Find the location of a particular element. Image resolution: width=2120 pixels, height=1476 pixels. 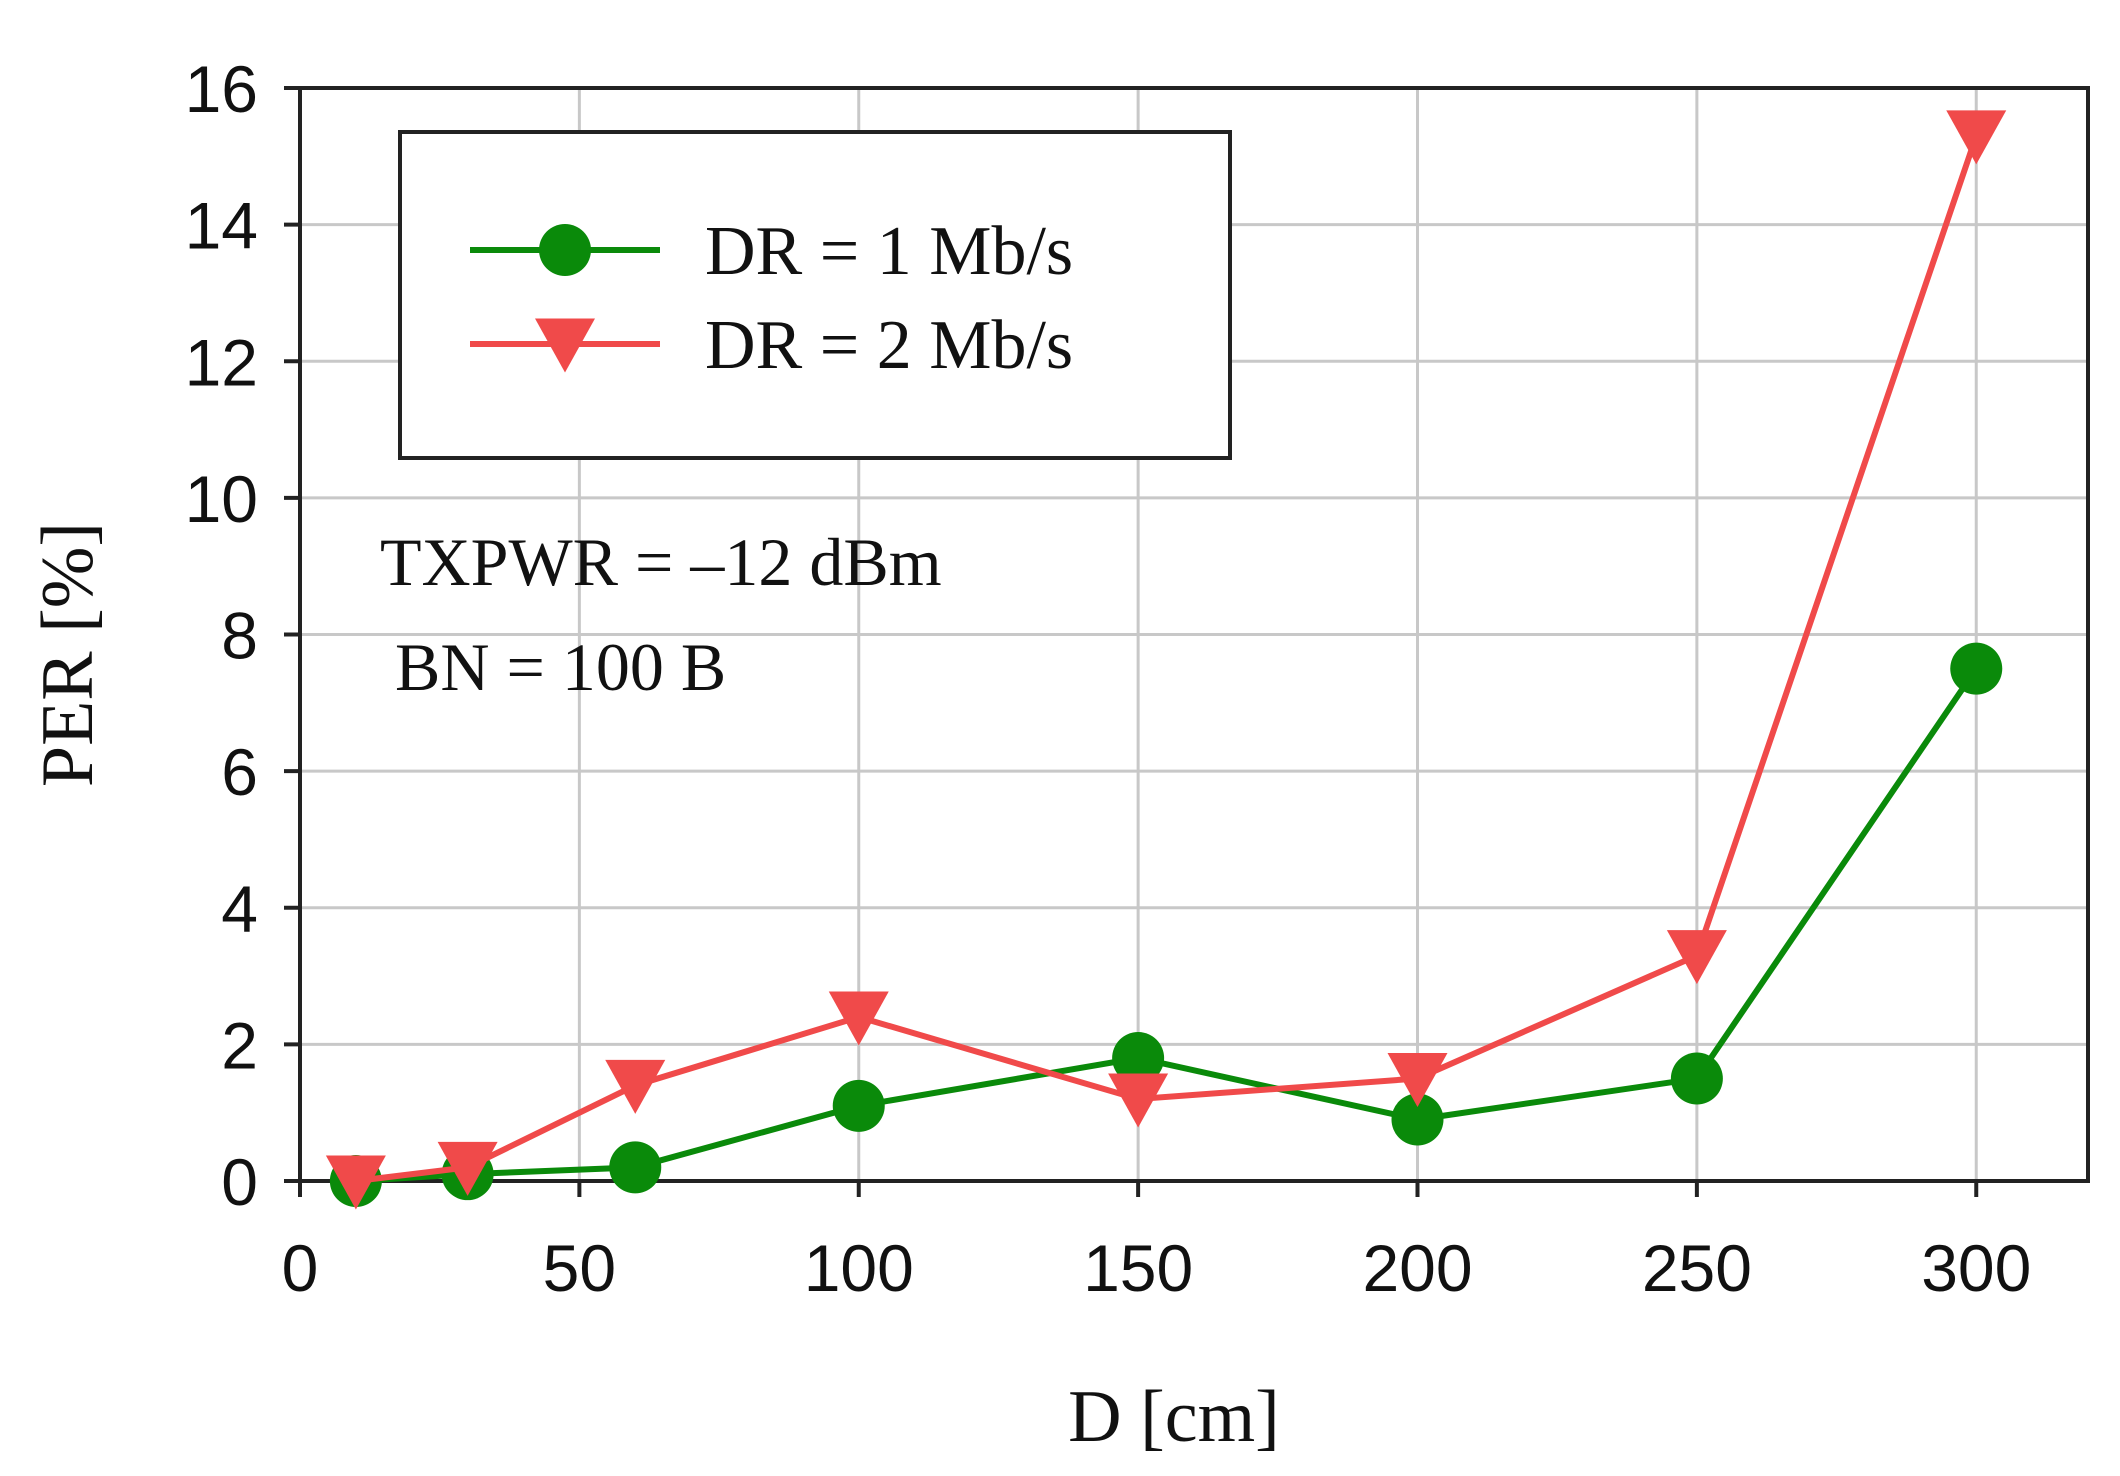

legend-item: DR = 2 Mb/s is located at coordinates (771, 345).